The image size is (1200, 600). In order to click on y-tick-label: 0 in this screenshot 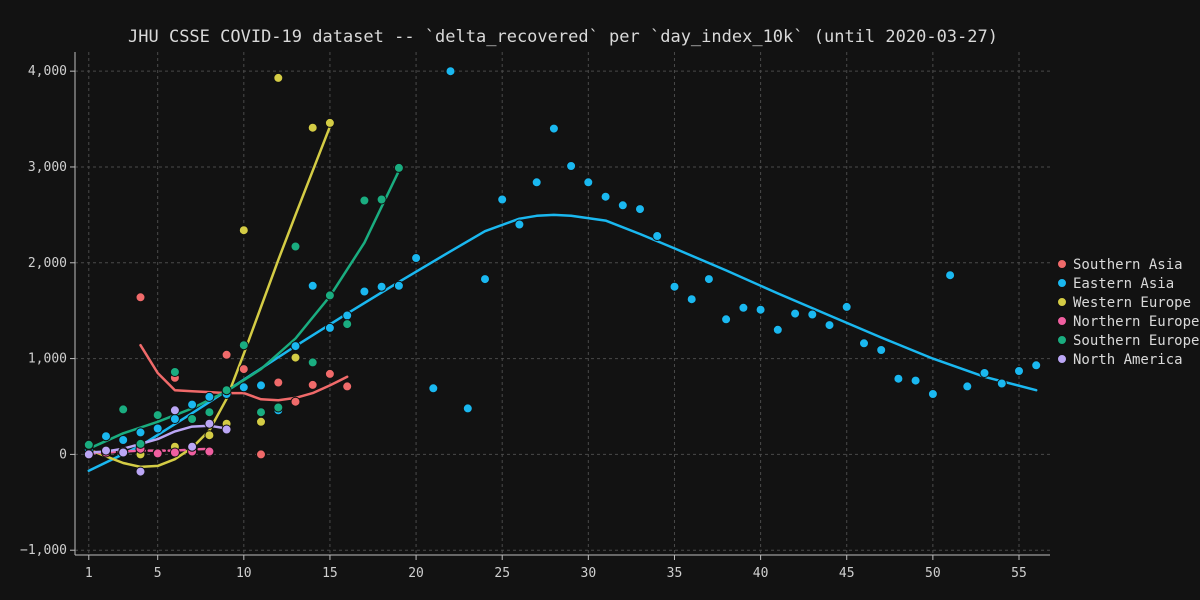, I will do `click(63, 454)`.